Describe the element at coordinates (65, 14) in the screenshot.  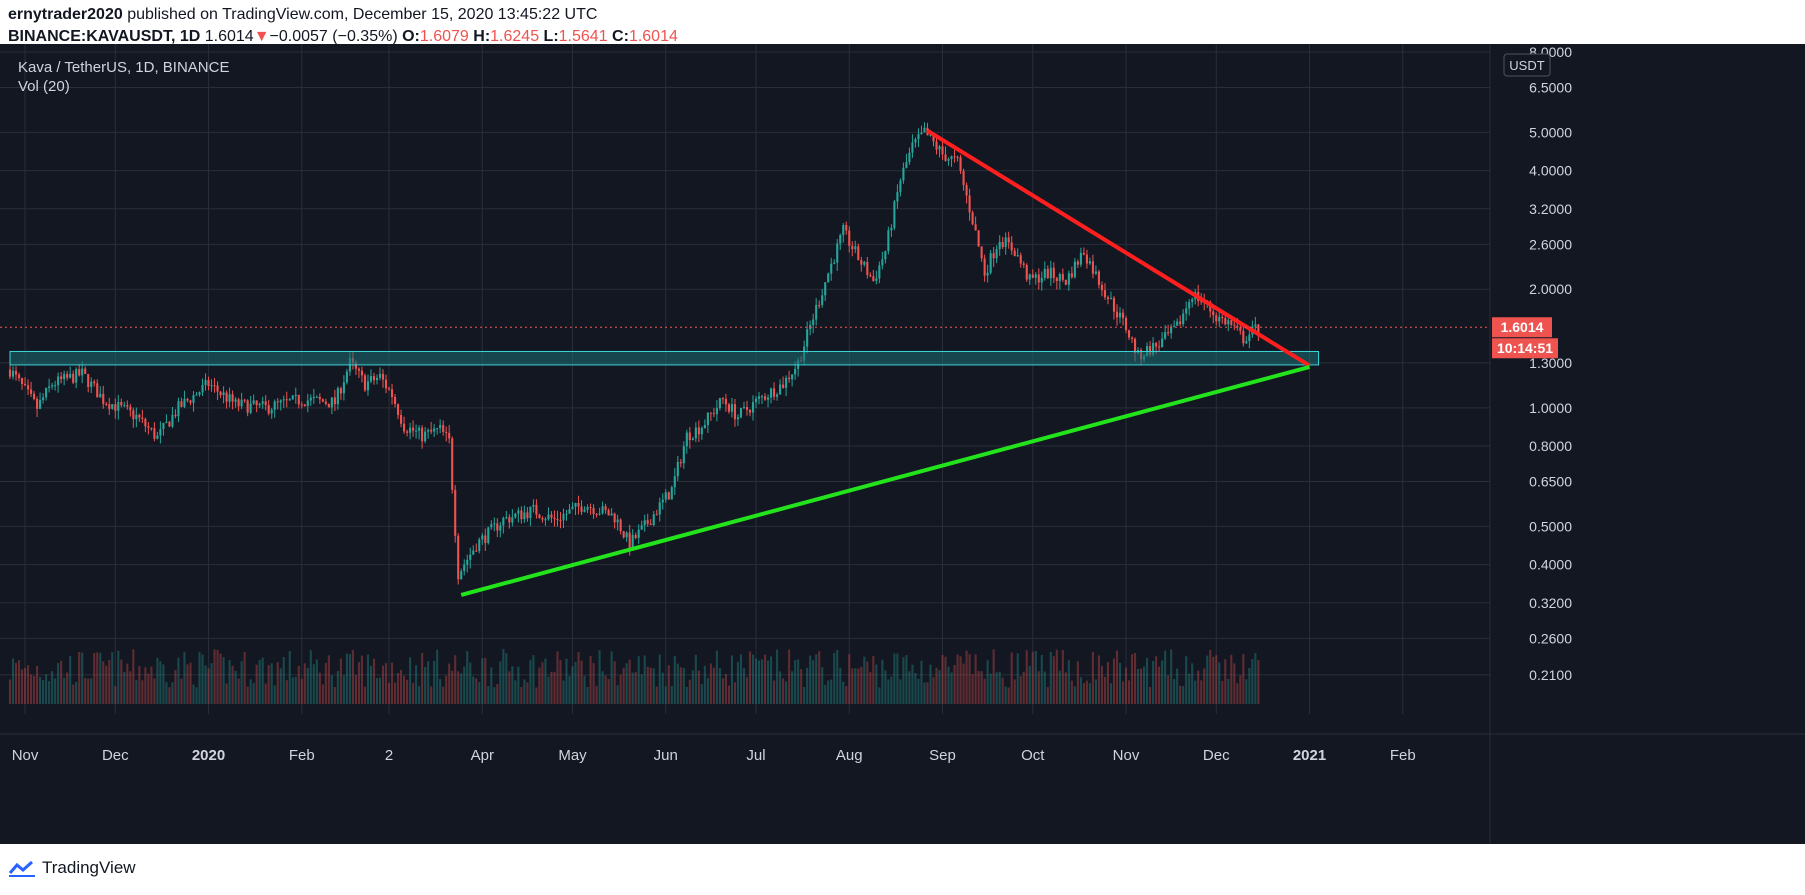
I see `author-name: ernytrader2020` at that location.